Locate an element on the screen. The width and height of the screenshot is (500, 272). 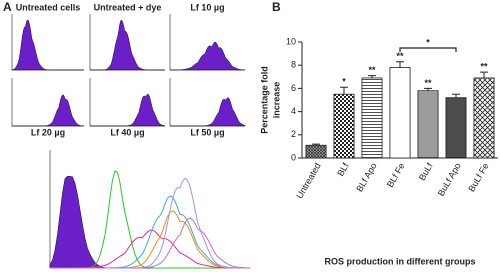
bracket-label: * is located at coordinates (428, 42).